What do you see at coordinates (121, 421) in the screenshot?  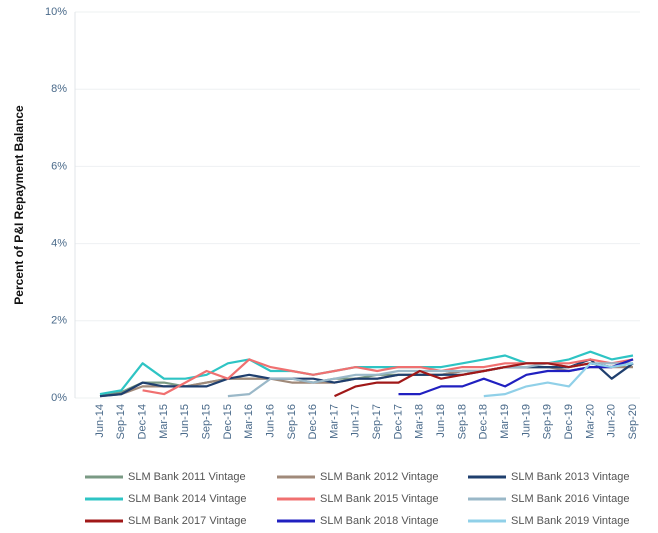 I see `x-tick-label: Sep-14` at bounding box center [121, 421].